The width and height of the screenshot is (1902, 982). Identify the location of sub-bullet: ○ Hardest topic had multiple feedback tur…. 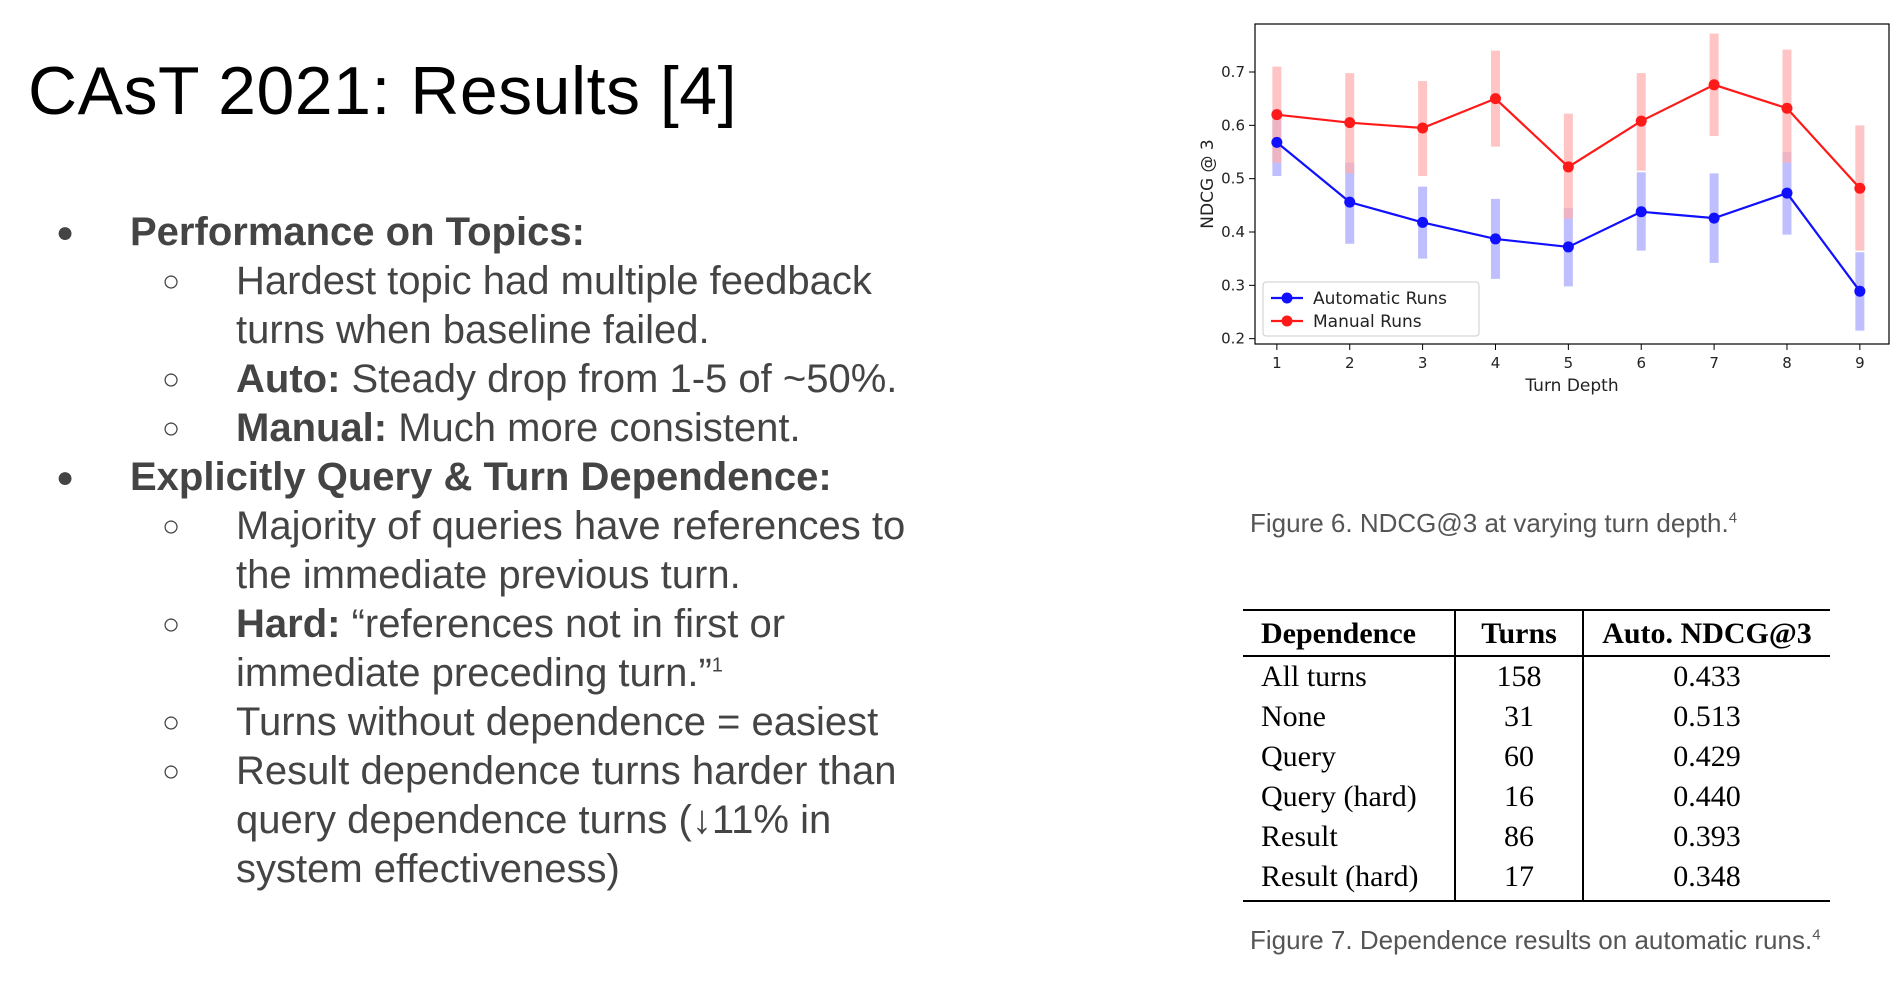
(506, 306).